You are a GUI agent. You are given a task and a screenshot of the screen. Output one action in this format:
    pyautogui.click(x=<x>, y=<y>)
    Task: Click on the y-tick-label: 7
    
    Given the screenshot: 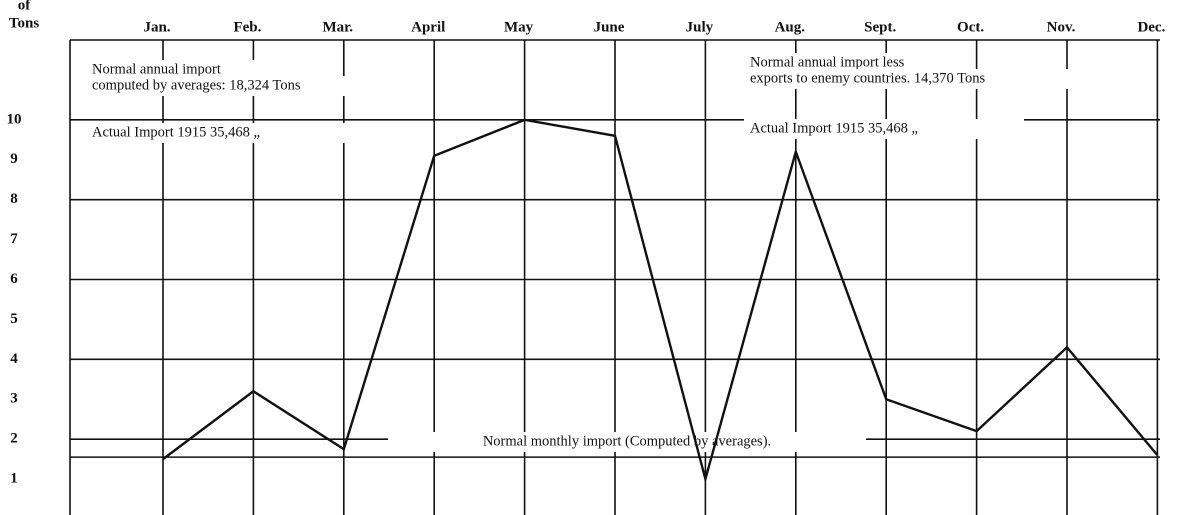 What is the action you would take?
    pyautogui.click(x=14, y=239)
    